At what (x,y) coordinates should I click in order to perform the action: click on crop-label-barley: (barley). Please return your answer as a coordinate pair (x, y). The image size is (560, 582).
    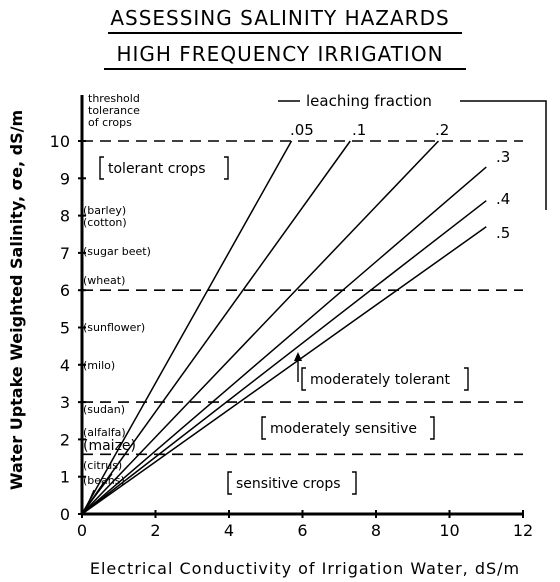
    Looking at the image, I should click on (104, 210).